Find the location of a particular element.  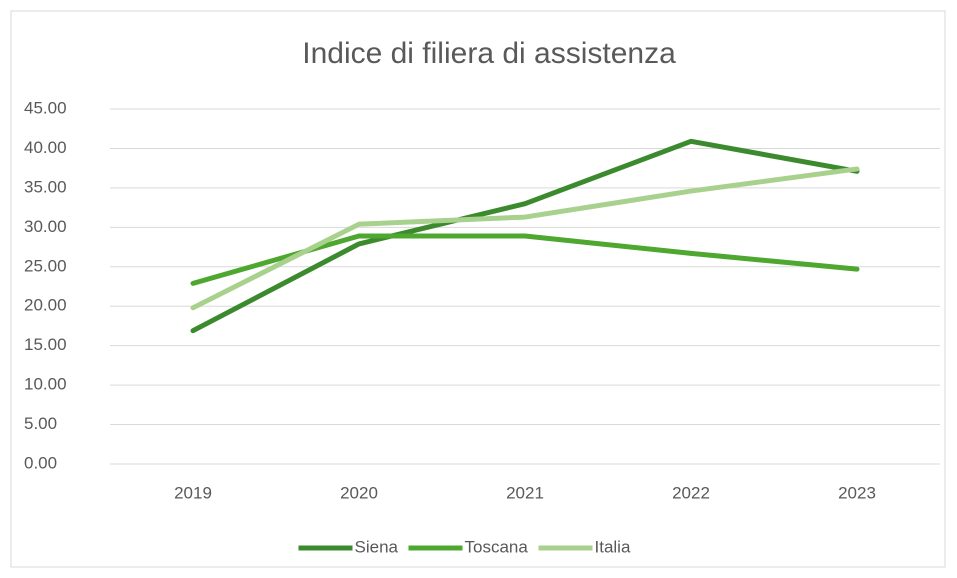

y-tick-label: 20.00 is located at coordinates (45, 305).